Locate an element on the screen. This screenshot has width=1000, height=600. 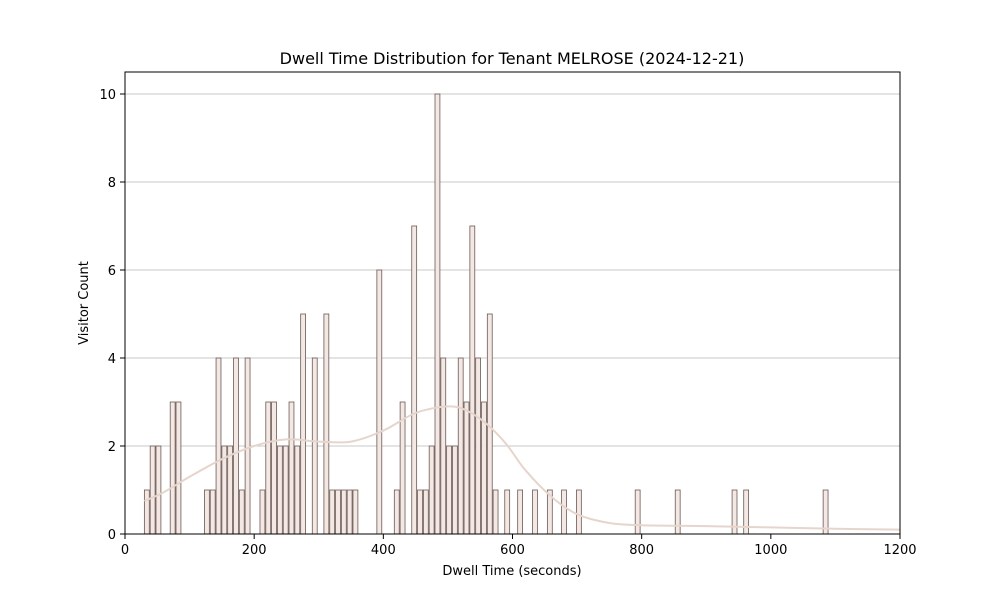
x-tick-label-400: 400 is located at coordinates (383, 550).